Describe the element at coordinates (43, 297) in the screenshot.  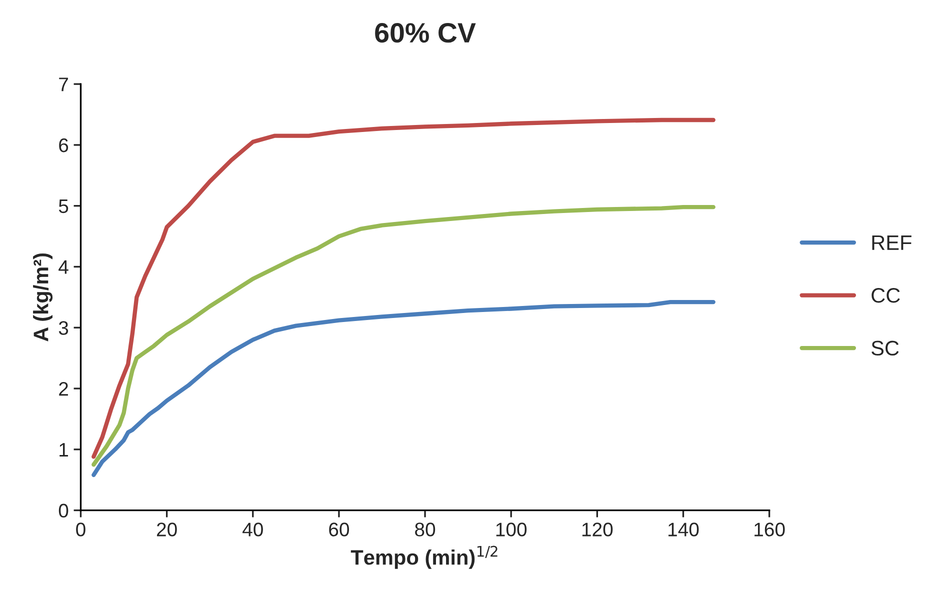
I see `y-axis-title: A (kg/m²)` at that location.